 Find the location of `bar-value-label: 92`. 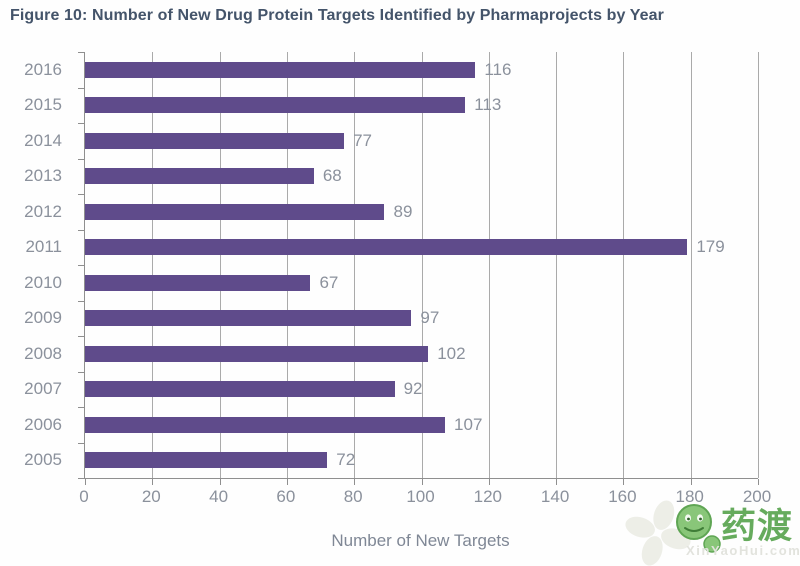

bar-value-label: 92 is located at coordinates (413, 389).